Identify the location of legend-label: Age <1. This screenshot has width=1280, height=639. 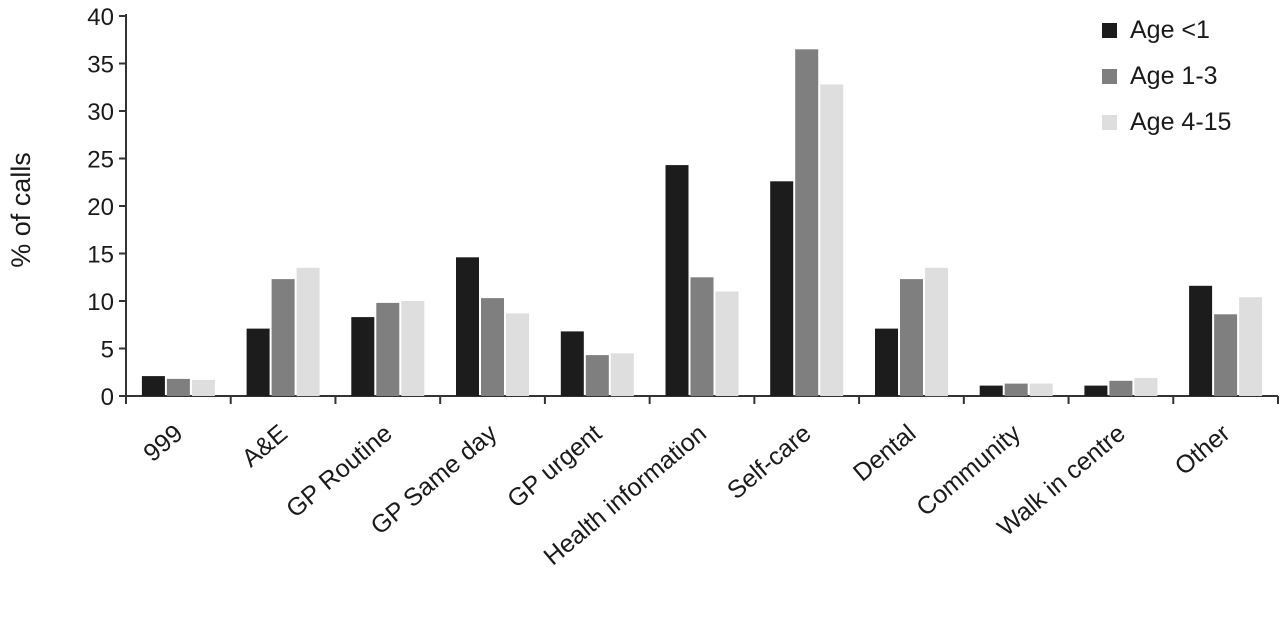
(1170, 30).